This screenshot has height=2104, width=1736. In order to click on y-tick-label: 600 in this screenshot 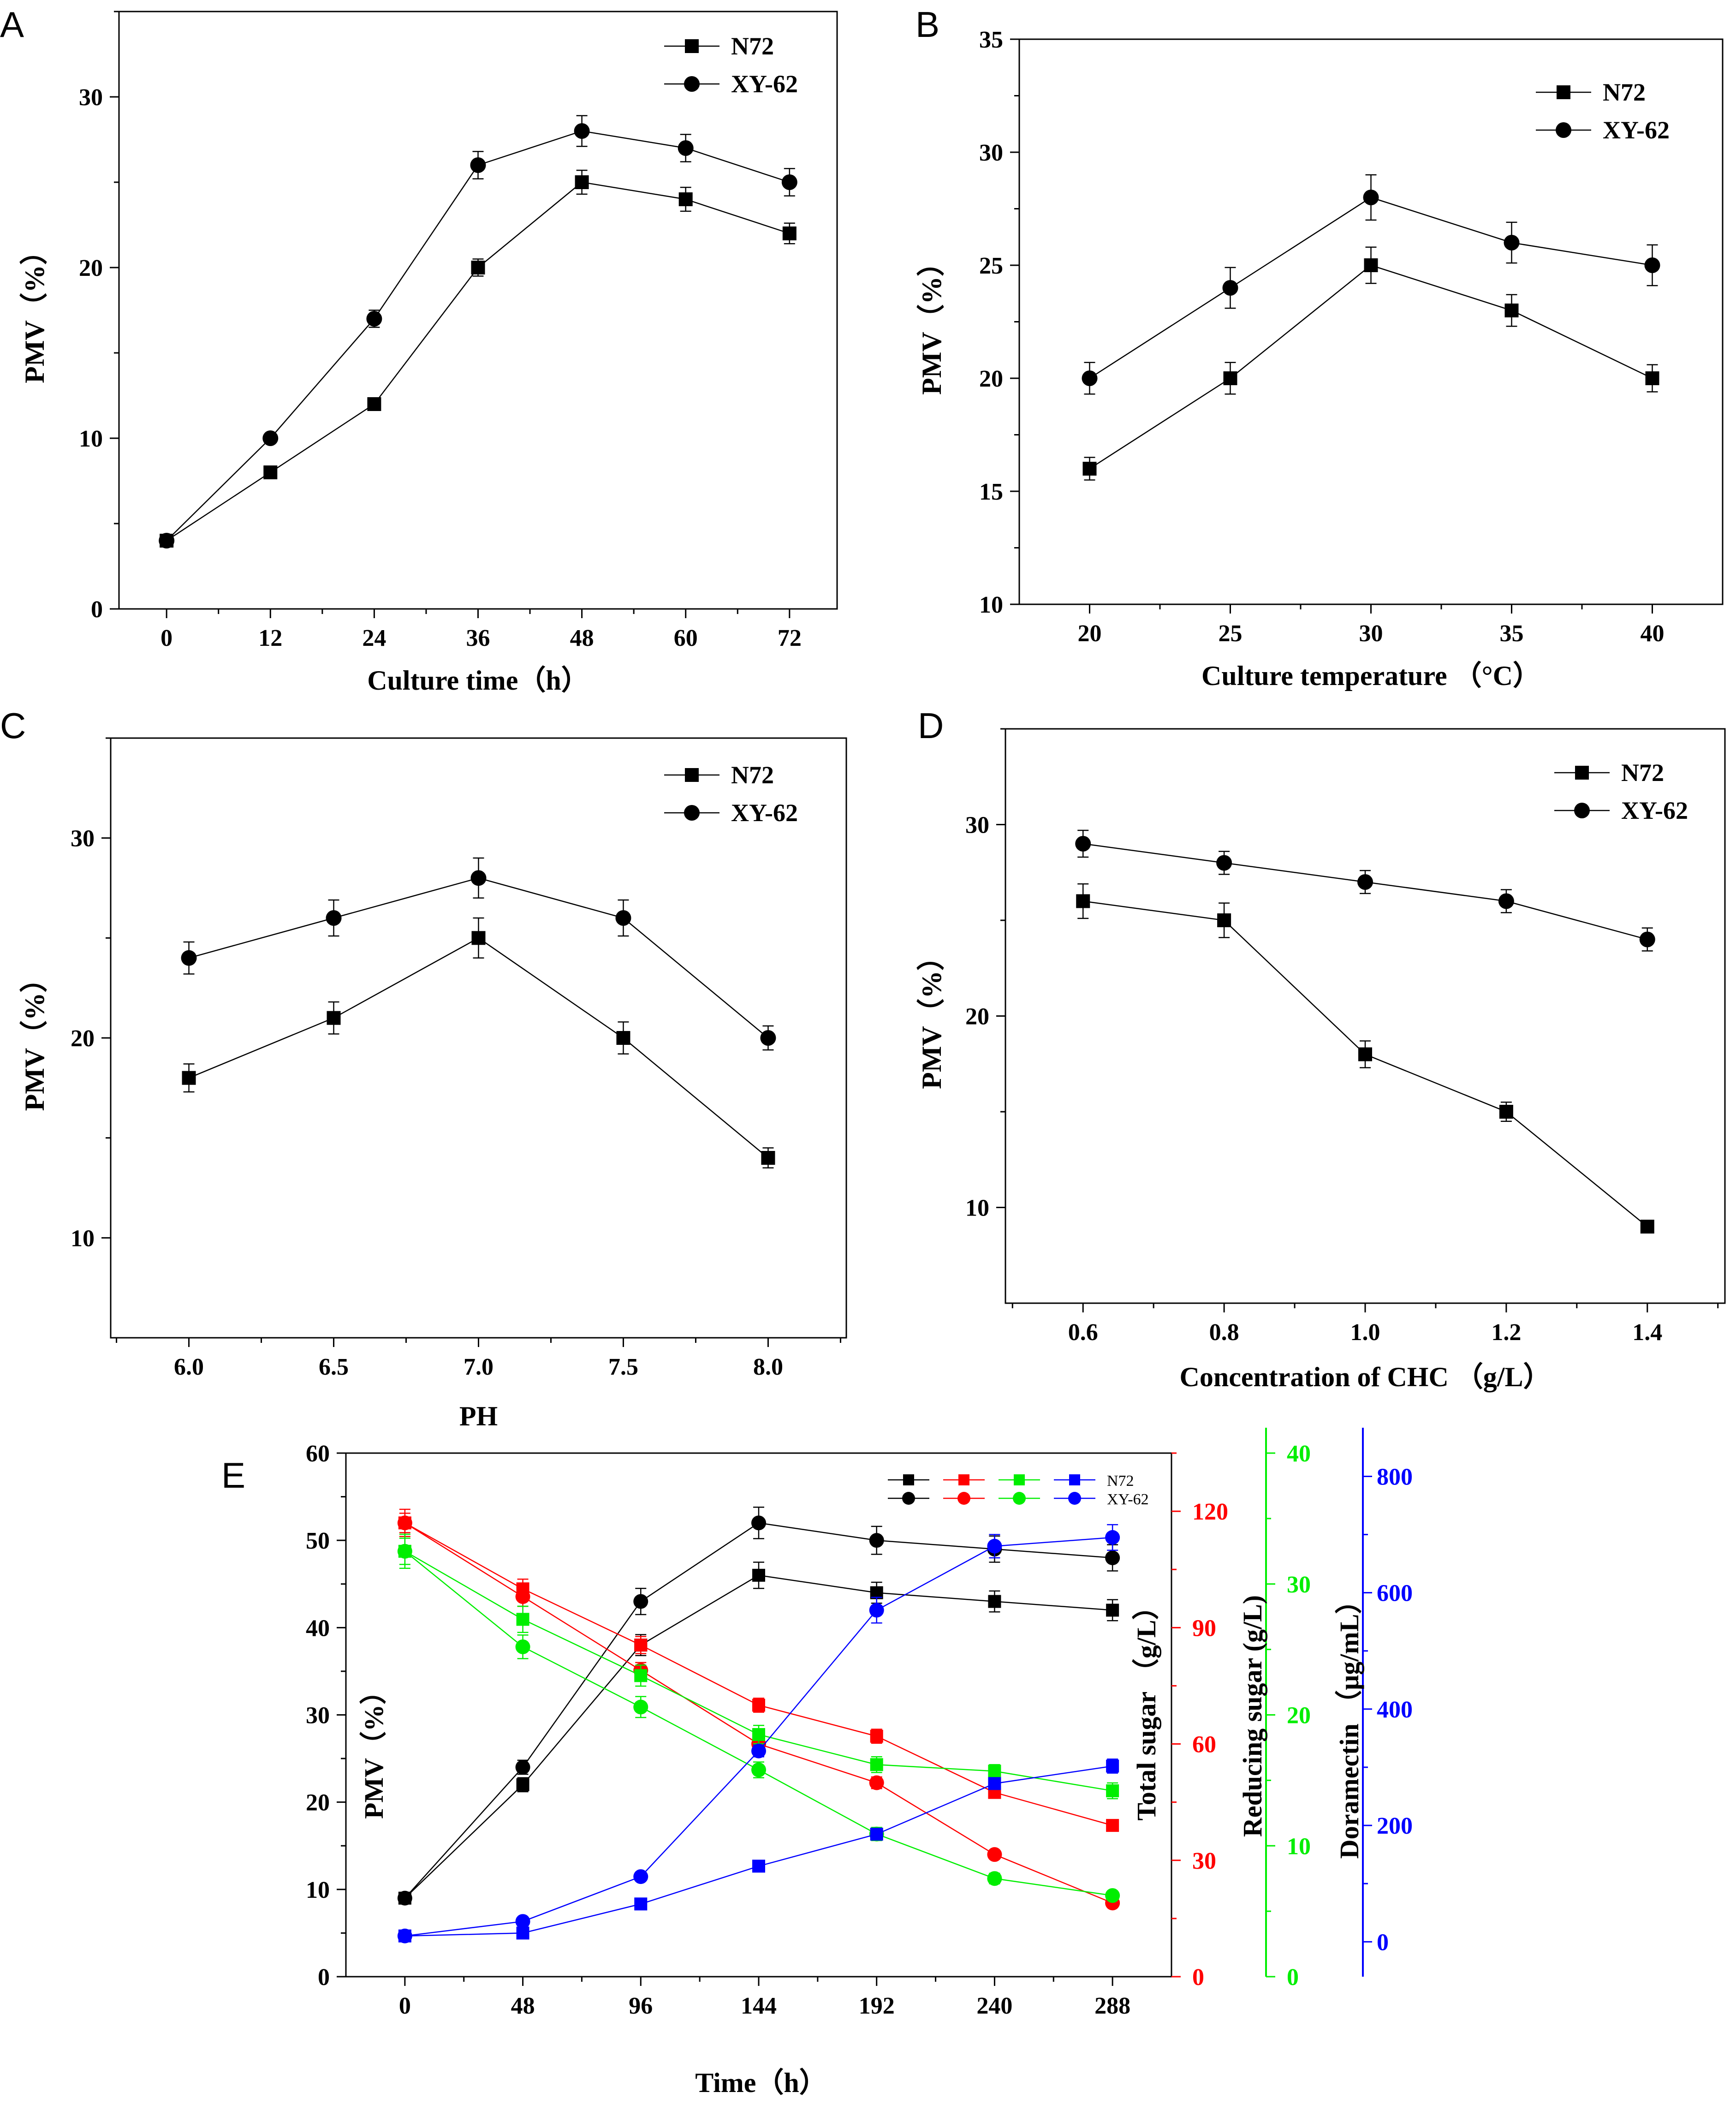, I will do `click(1395, 1593)`.